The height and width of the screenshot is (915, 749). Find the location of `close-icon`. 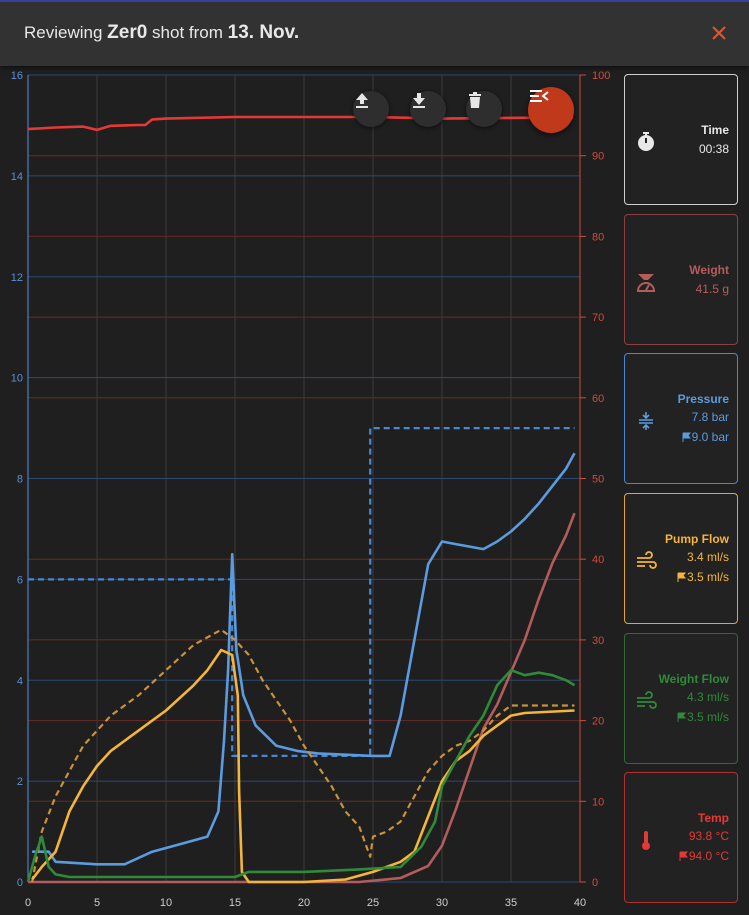

close-icon is located at coordinates (719, 33).